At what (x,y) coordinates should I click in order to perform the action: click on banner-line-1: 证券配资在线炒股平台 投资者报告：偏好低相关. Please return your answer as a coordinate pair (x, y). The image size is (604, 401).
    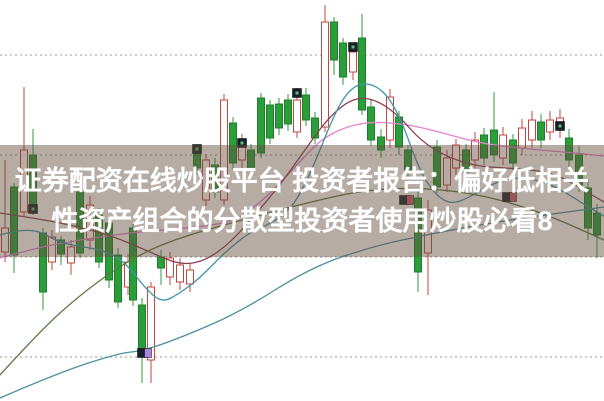
    Looking at the image, I should click on (302, 181).